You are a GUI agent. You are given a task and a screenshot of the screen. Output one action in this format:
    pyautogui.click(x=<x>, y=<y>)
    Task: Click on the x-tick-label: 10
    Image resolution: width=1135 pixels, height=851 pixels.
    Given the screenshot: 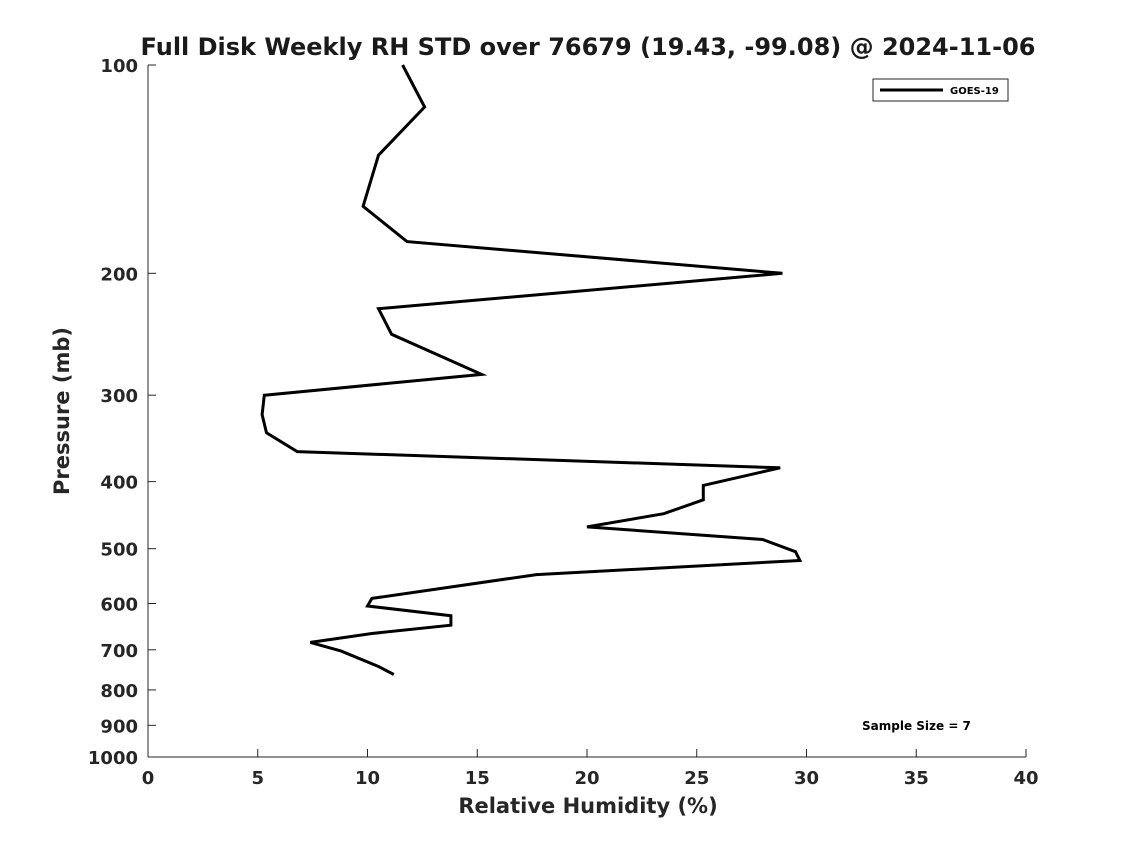 What is the action you would take?
    pyautogui.click(x=367, y=778)
    